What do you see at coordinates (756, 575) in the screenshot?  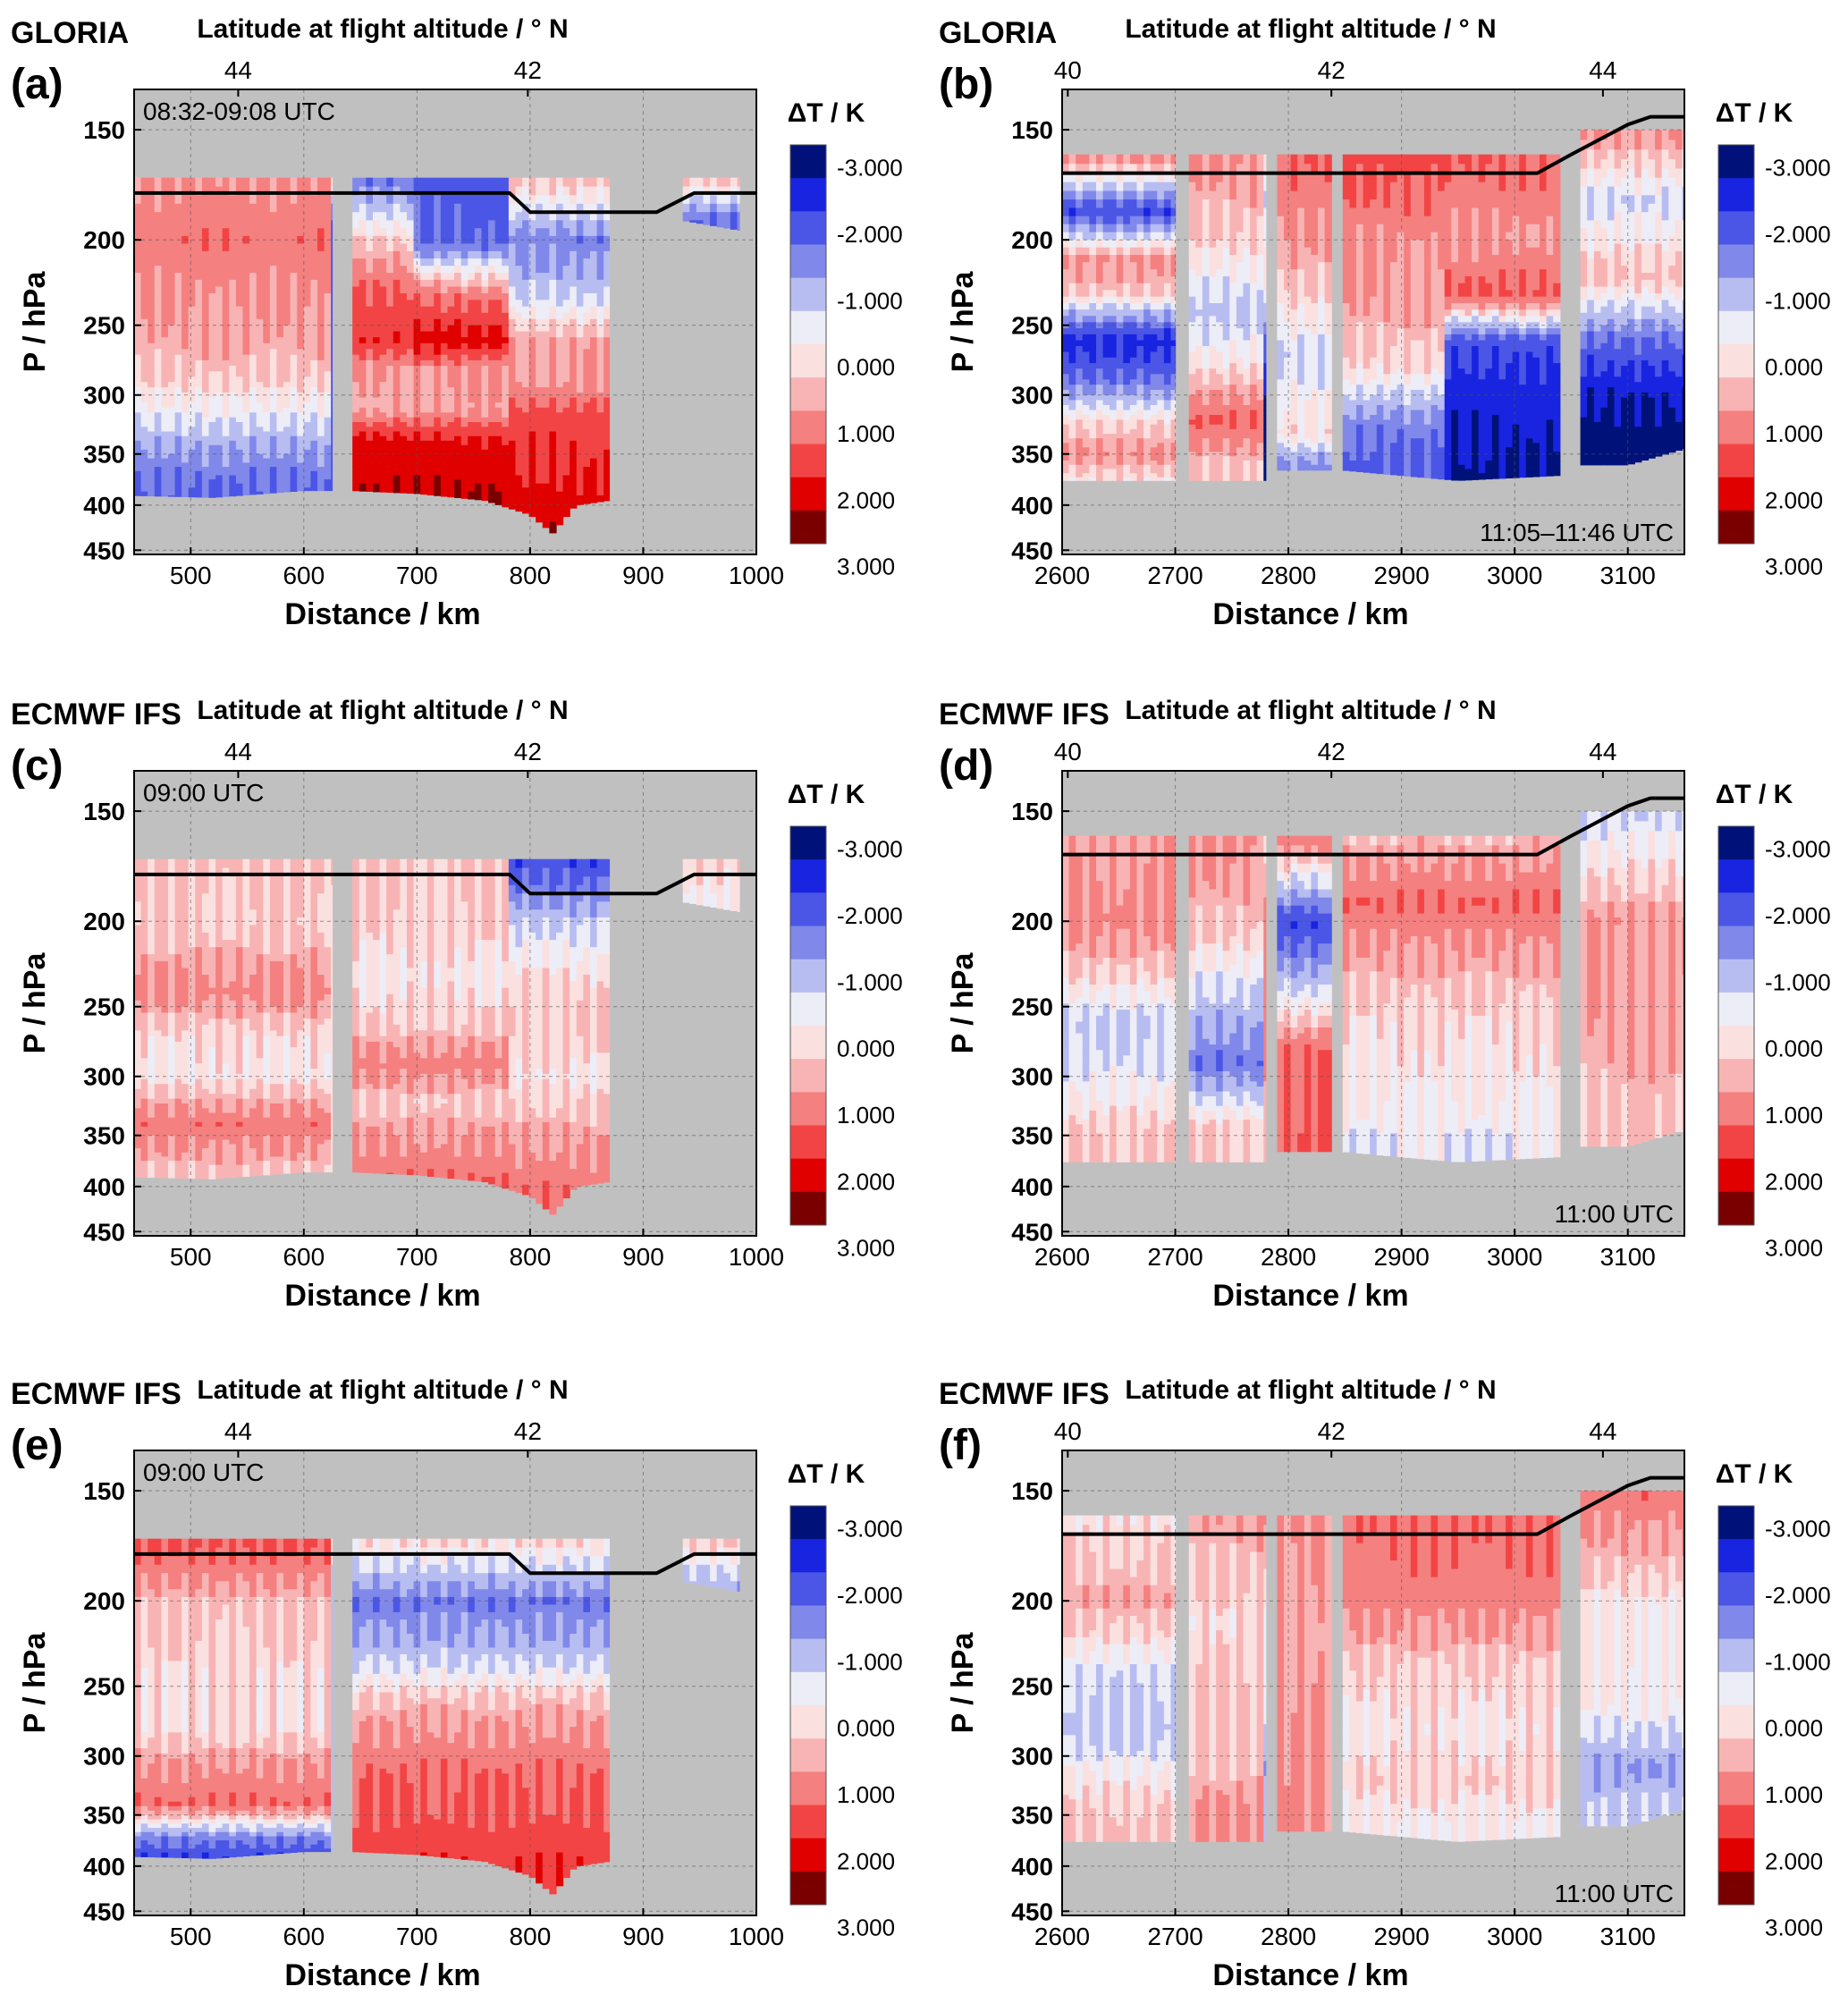 I see `x-tick-label: 1000` at bounding box center [756, 575].